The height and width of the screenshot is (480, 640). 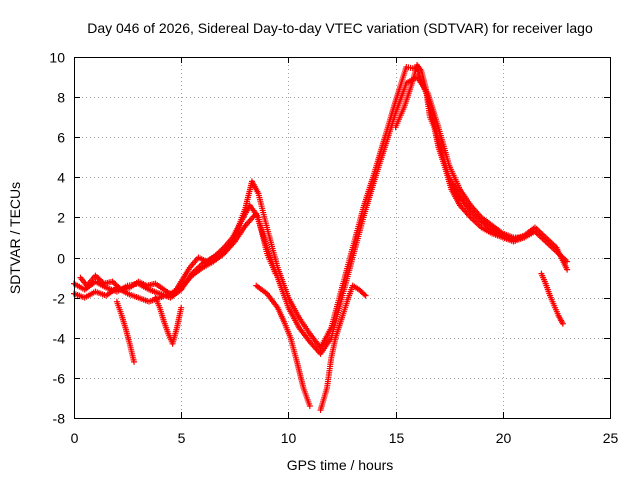 I want to click on y-tick-label: 6, so click(x=61, y=138).